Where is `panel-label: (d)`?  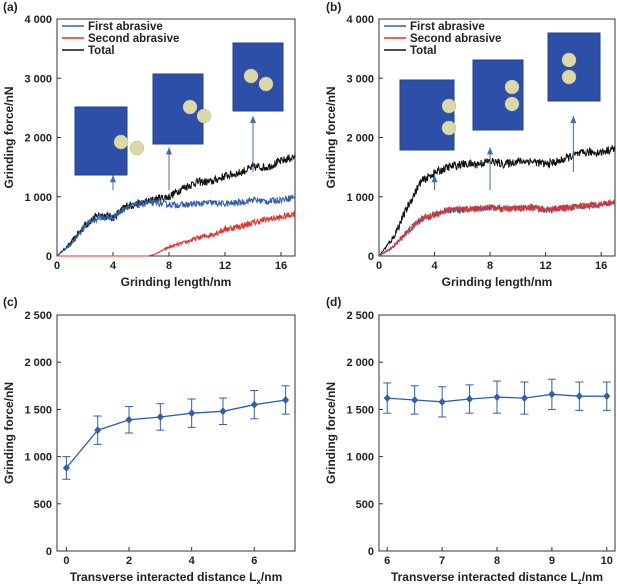
panel-label: (d) is located at coordinates (333, 302).